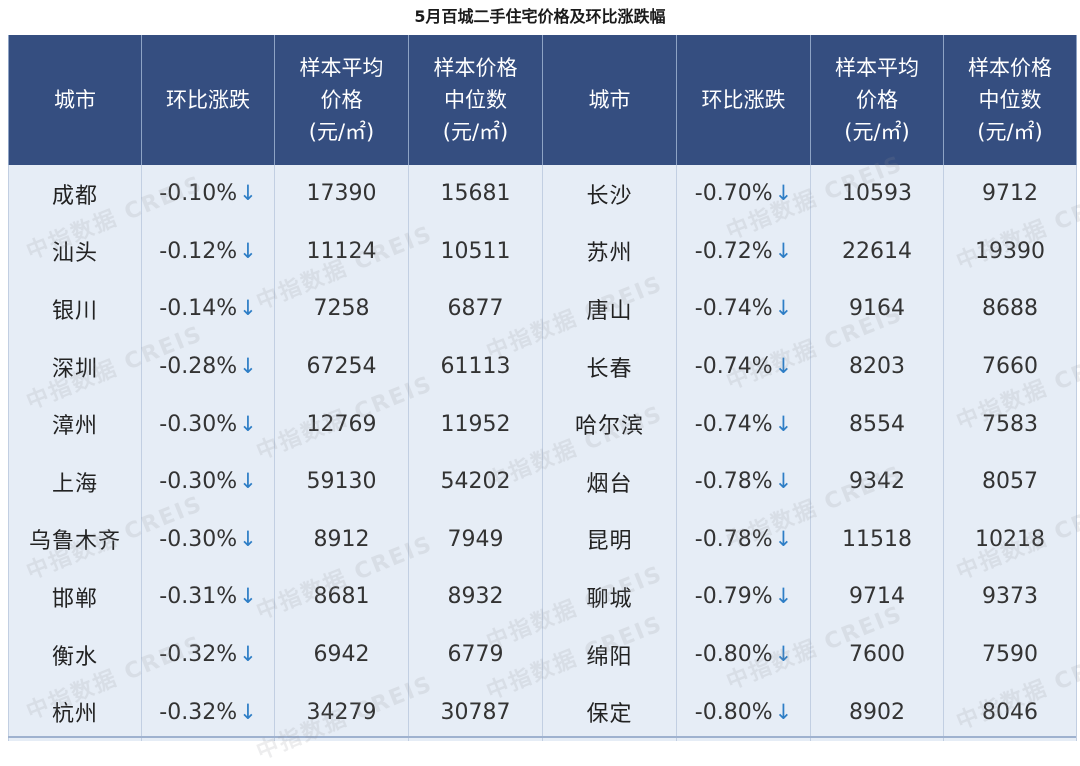 This screenshot has width=1080, height=766. What do you see at coordinates (208, 251) in the screenshot?
I see `change-cell: -0.12%↓` at bounding box center [208, 251].